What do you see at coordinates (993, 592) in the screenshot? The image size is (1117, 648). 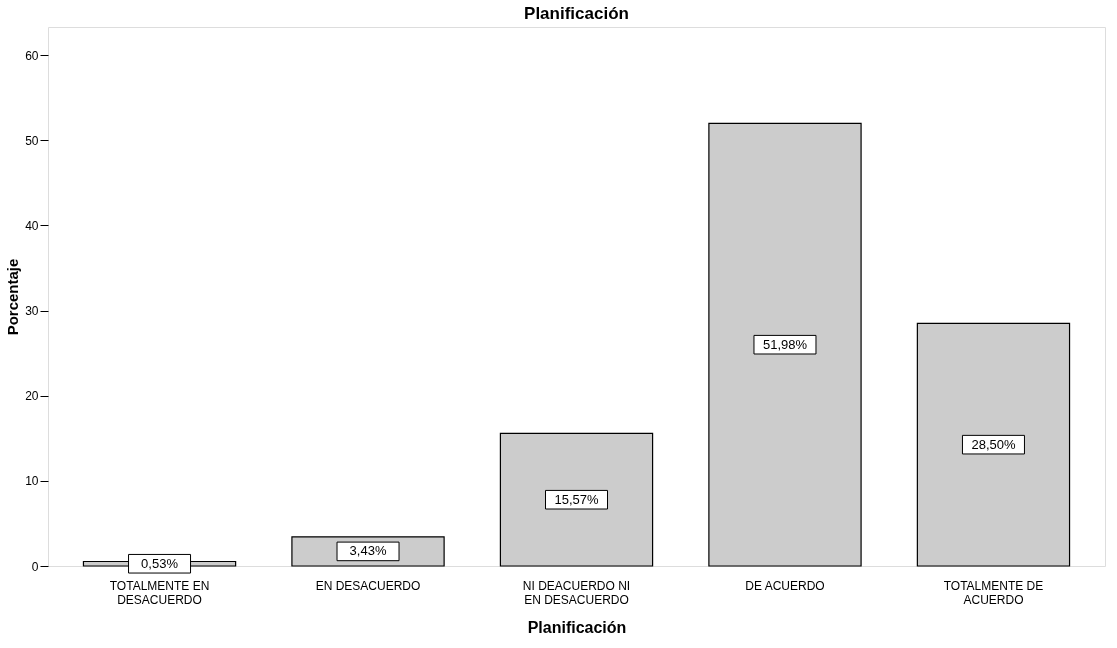 I see `x-tick-label: TOTALMENTE DE ACUERDO` at bounding box center [993, 592].